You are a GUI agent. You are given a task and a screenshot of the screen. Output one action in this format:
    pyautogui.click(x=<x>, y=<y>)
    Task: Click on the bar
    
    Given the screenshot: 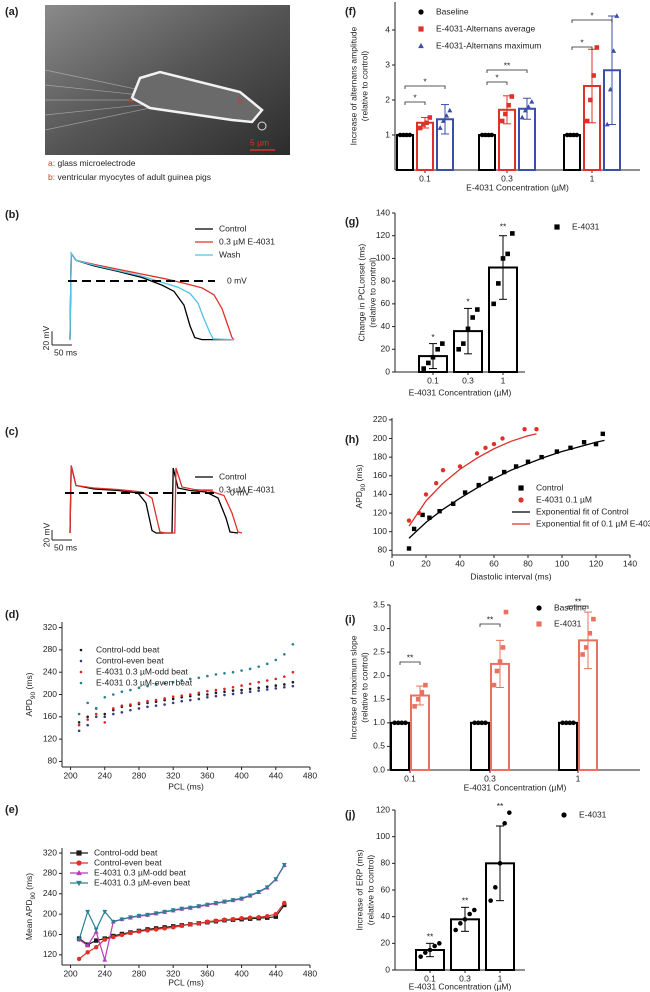 What is the action you would take?
    pyautogui.click(x=400, y=746)
    